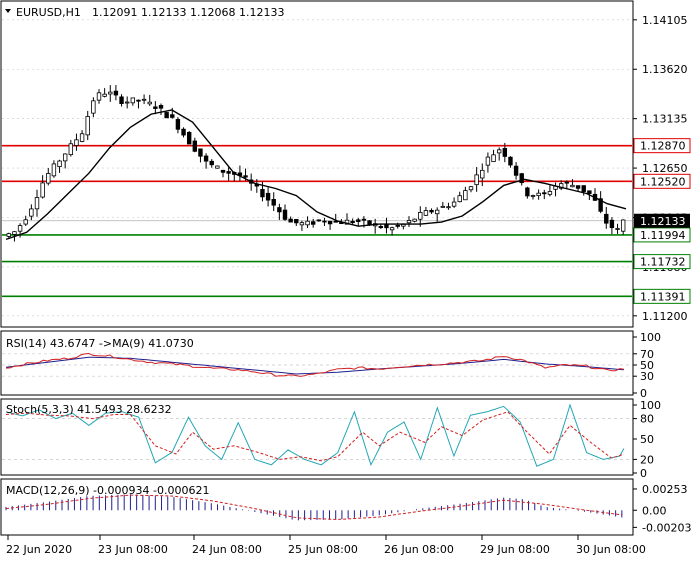  What do you see at coordinates (650, 405) in the screenshot?
I see `stoch-tick-label: 100` at bounding box center [650, 405].